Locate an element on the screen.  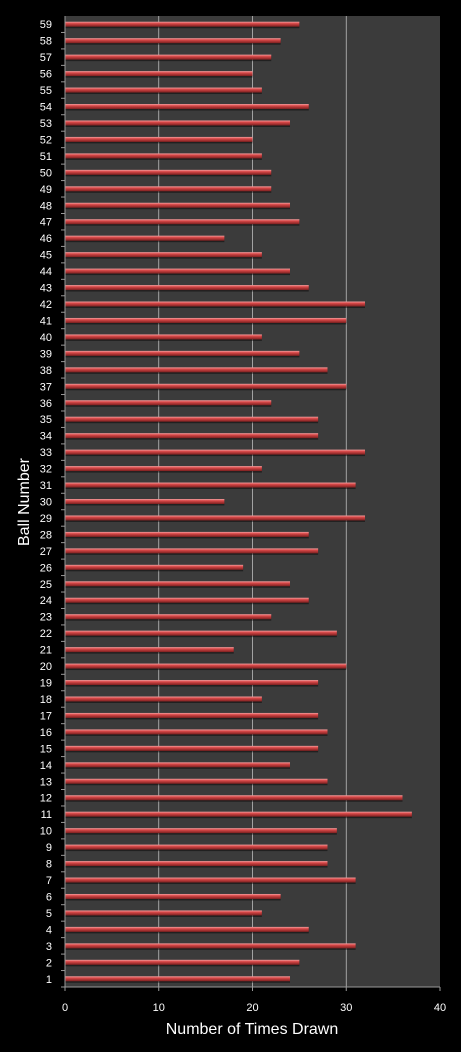
x-tick-label-20: 20 is located at coordinates (252, 1008).